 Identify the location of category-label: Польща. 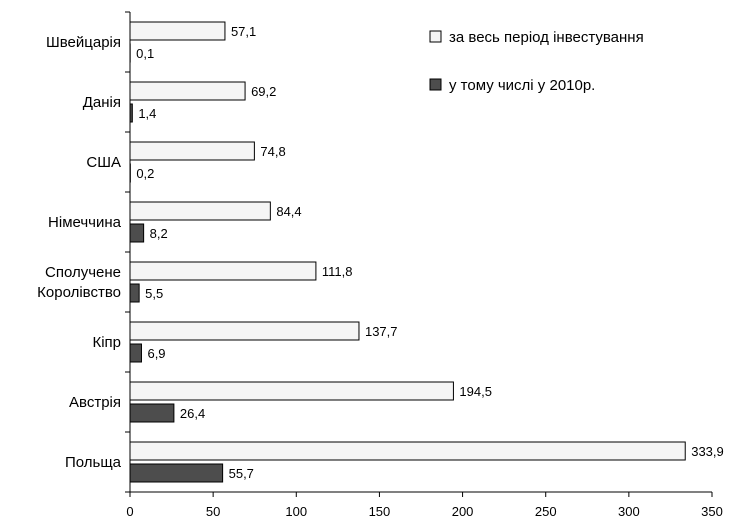
(93, 462).